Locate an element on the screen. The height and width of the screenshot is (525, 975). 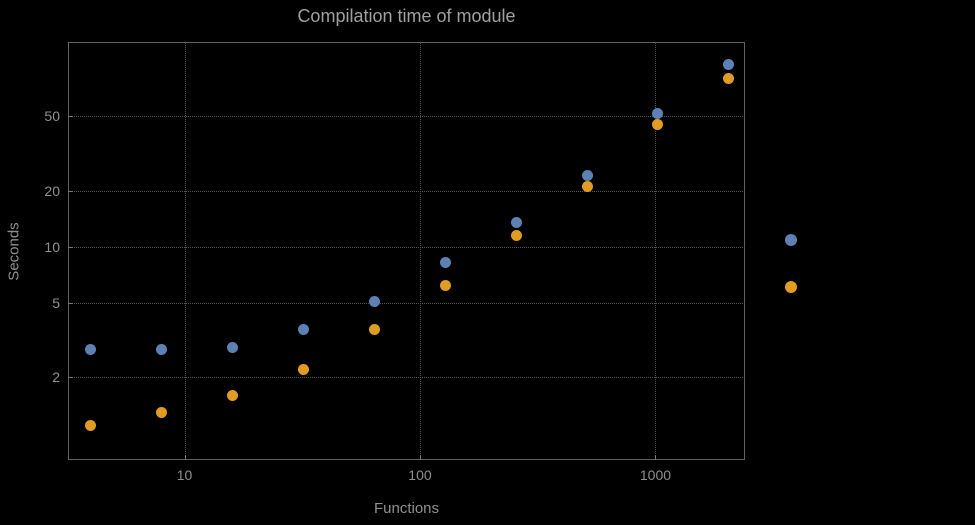
y-tick-label: 50 is located at coordinates (52, 116).